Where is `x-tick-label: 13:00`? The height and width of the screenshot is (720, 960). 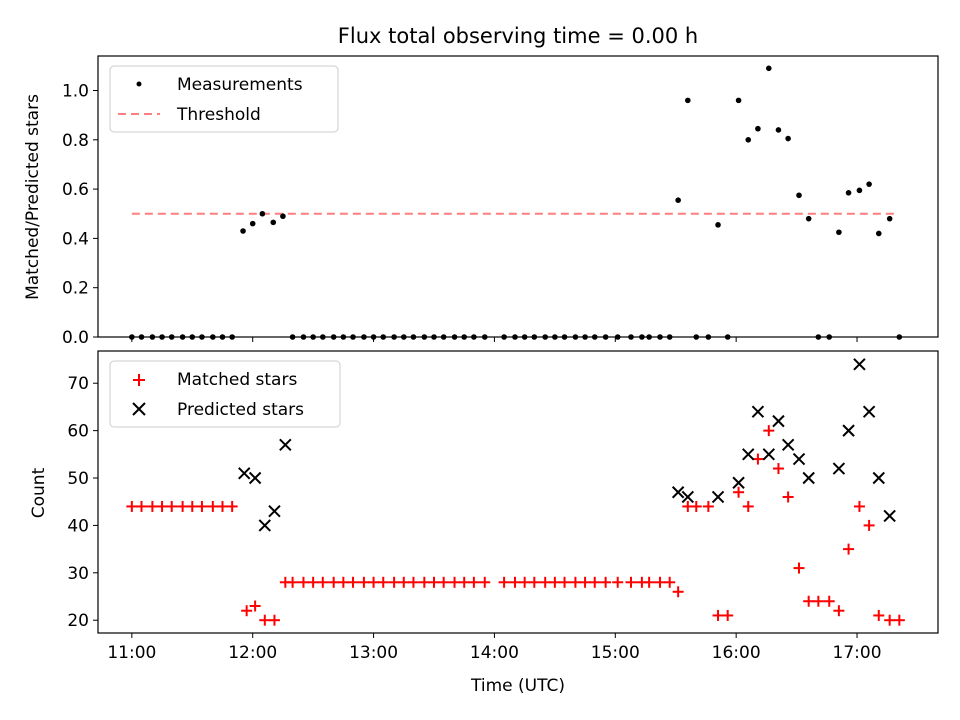 x-tick-label: 13:00 is located at coordinates (373, 653).